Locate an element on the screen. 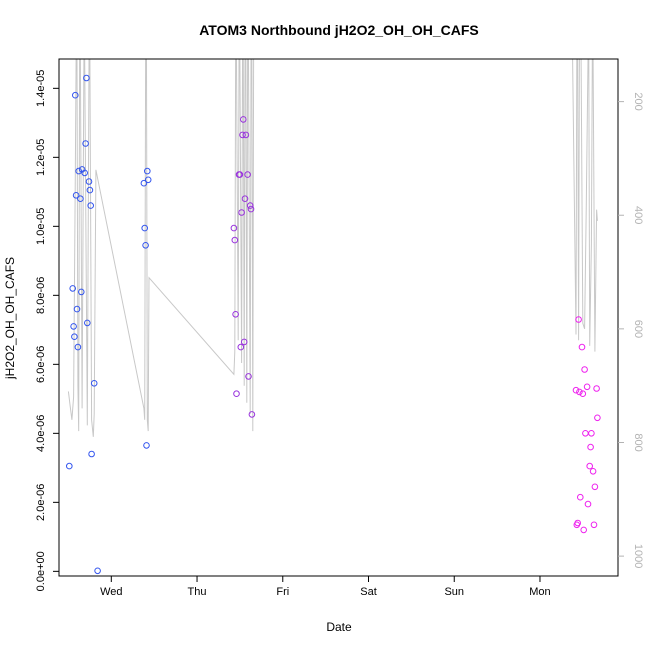 This screenshot has width=650, height=650. y-tick-label: 1.0e-05 is located at coordinates (41, 226).